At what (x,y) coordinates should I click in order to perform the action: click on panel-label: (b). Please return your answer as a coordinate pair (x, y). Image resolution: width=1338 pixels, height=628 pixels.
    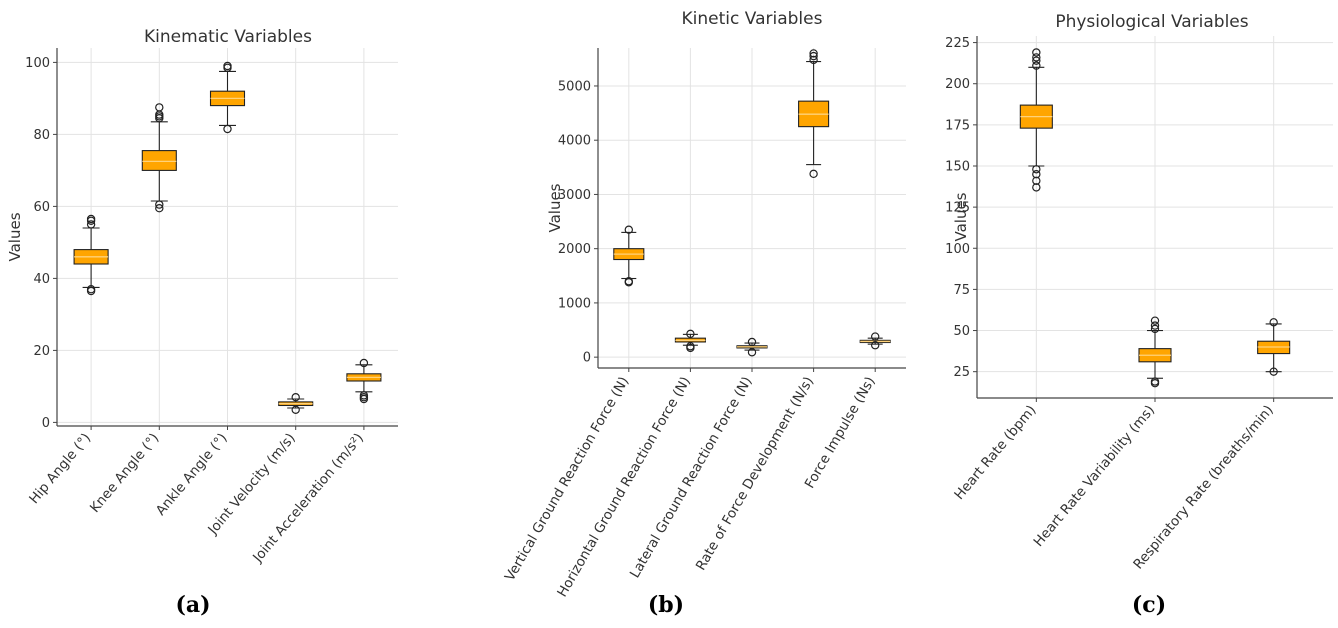
    Looking at the image, I should click on (666, 605).